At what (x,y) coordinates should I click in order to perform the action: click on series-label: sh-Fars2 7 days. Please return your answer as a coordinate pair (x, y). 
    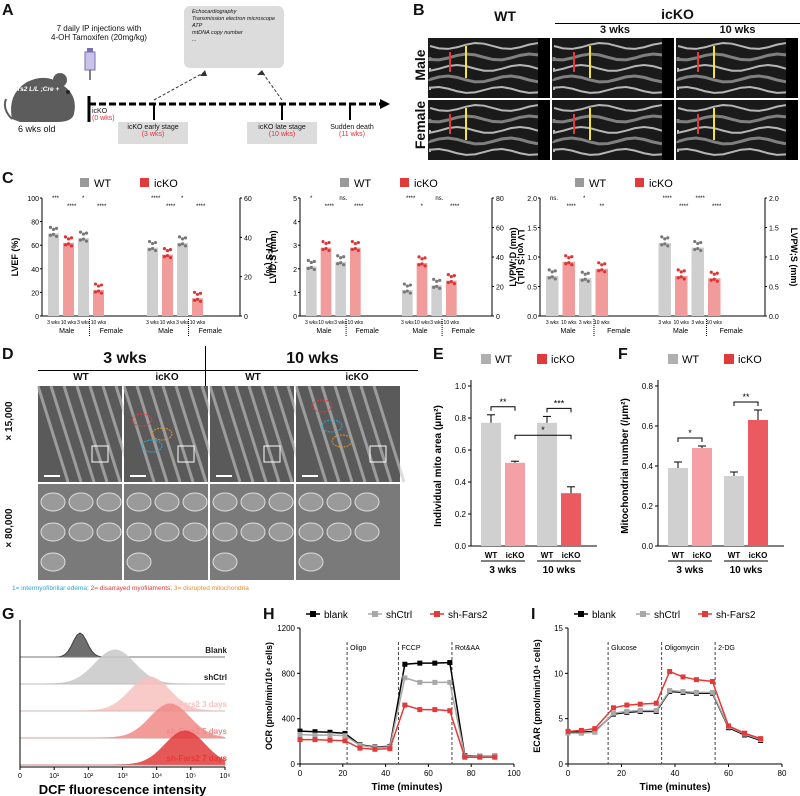
    Looking at the image, I should click on (197, 758).